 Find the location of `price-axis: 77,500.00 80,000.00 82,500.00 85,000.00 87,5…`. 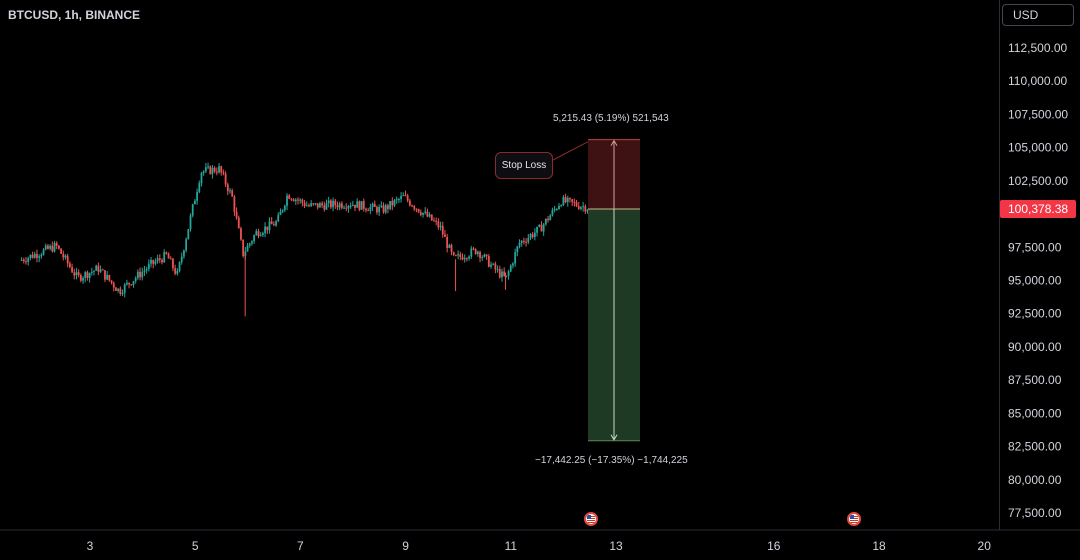

price-axis: 77,500.00 80,000.00 82,500.00 85,000.00 87,5… is located at coordinates (1038, 280).